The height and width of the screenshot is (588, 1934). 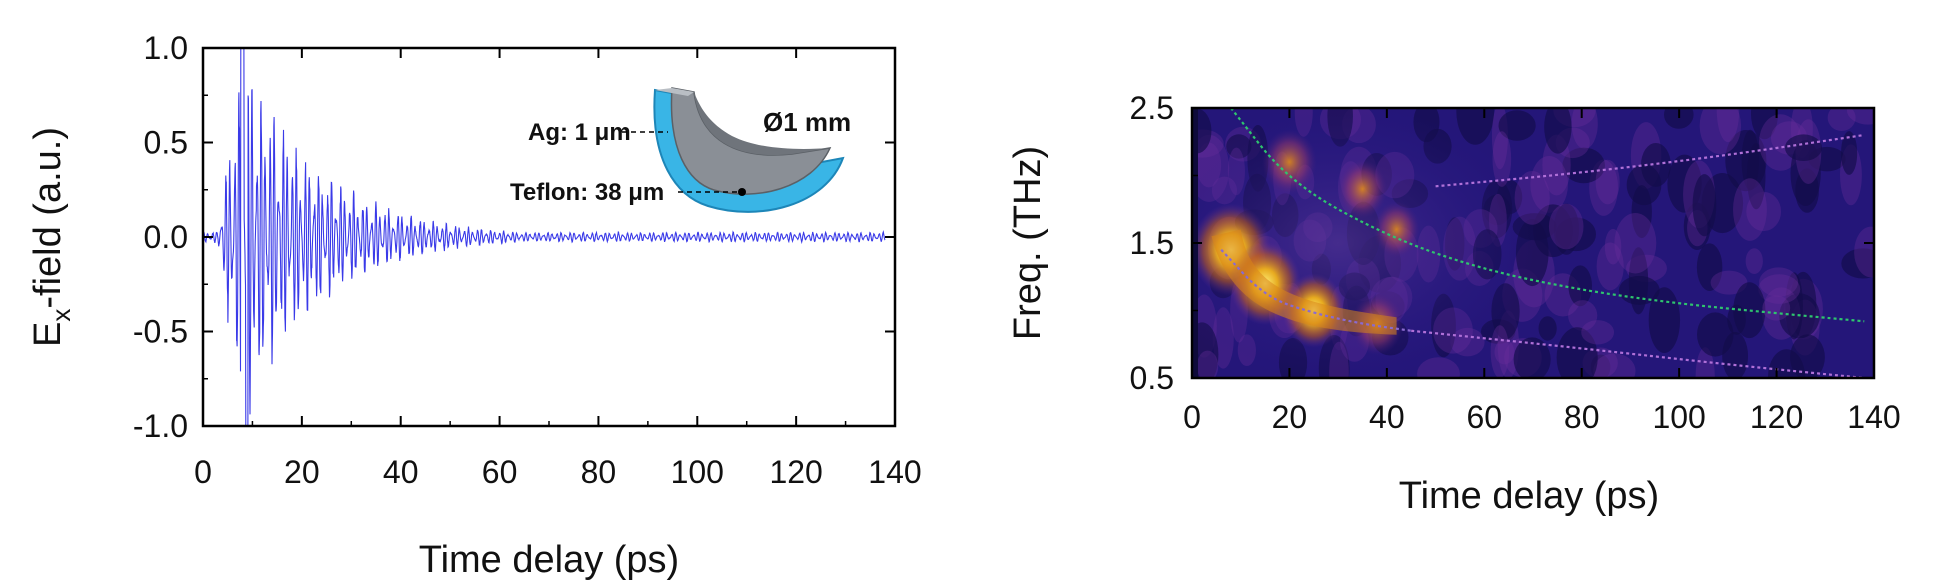 I want to click on inner-cavity, so click(x=762, y=124).